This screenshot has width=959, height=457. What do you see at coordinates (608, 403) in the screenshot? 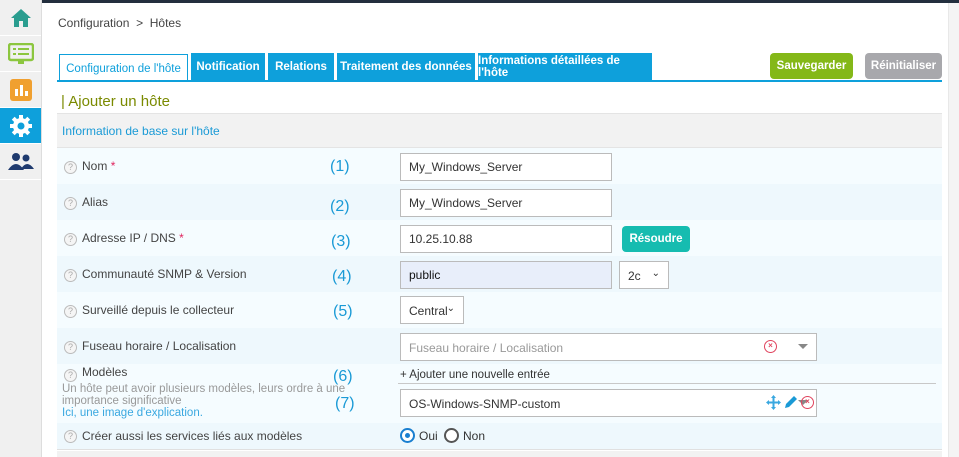
I see `template-select: OS-Windows-SNMP-custom` at bounding box center [608, 403].